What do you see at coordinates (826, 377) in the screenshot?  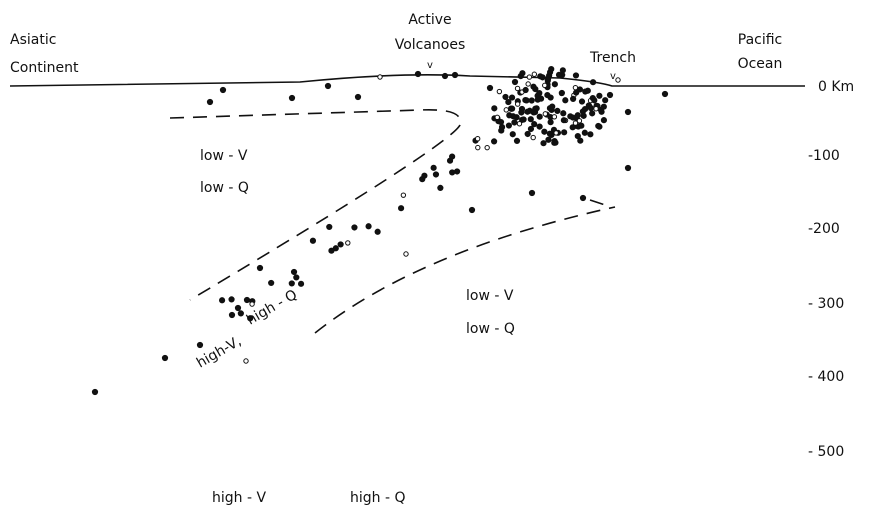 I see `depth-label: - 400` at bounding box center [826, 377].